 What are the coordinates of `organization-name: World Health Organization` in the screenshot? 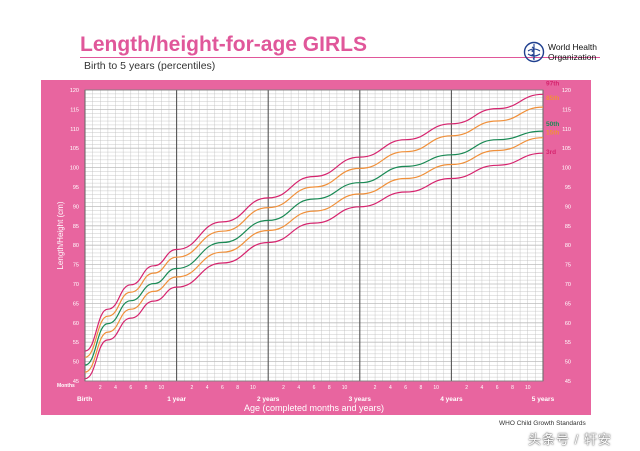 It's located at (572, 52).